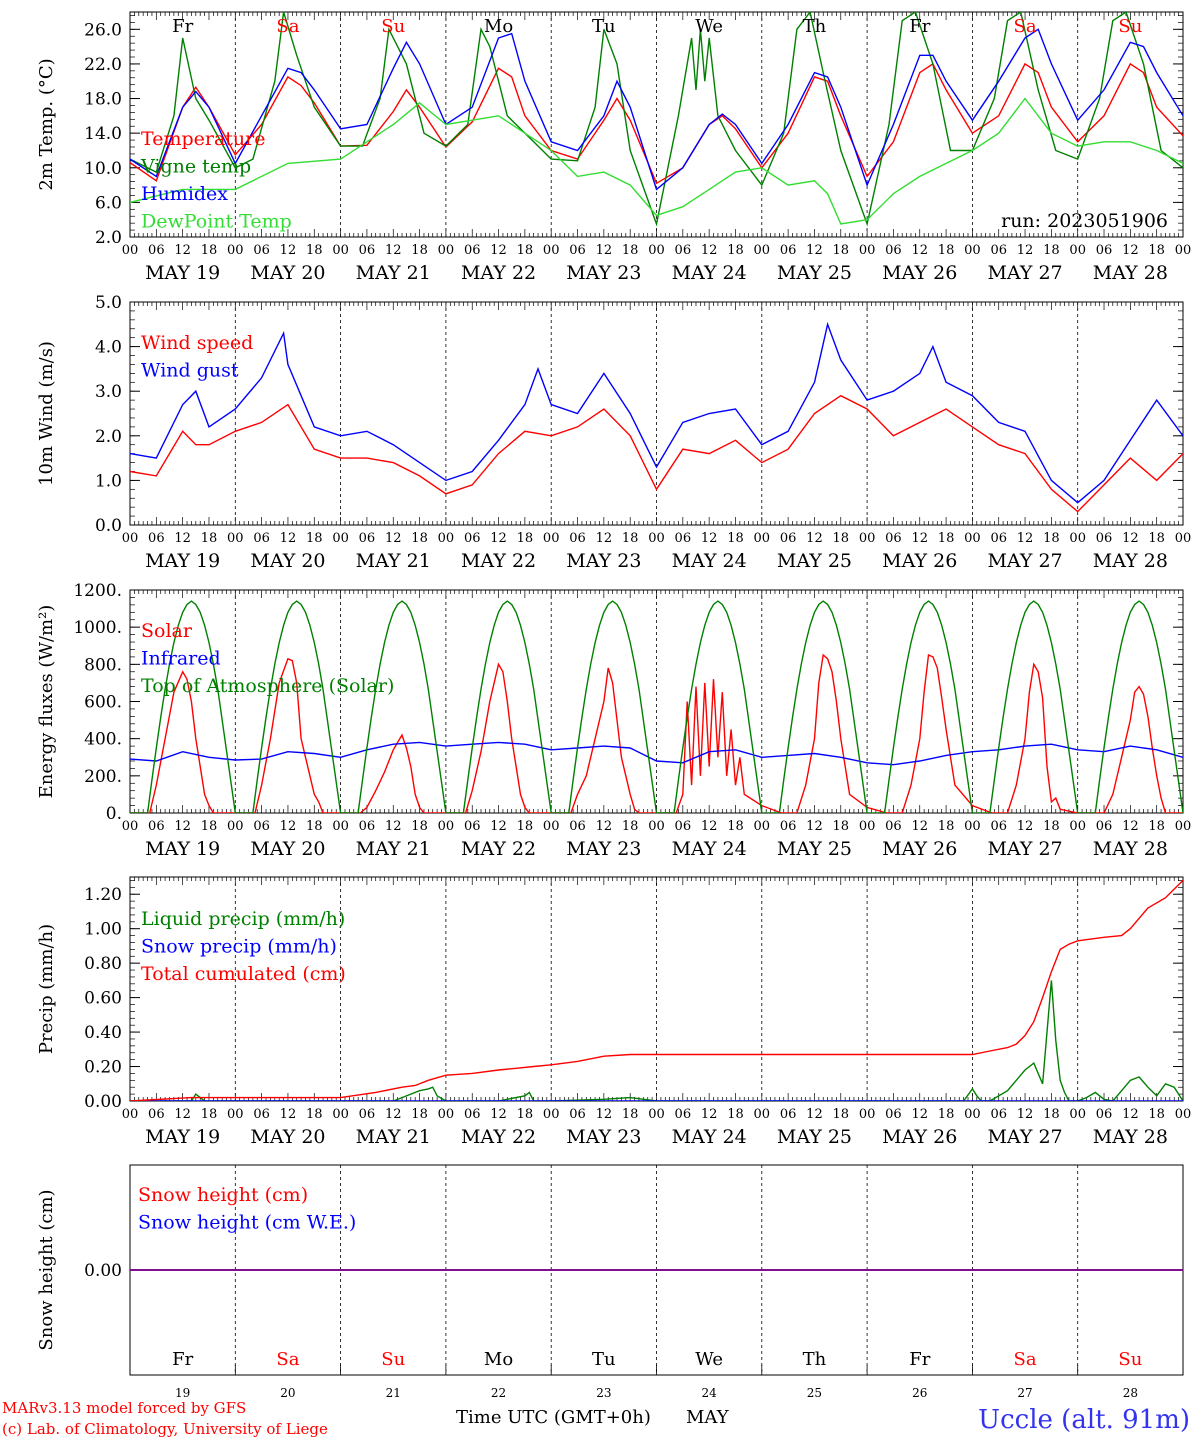 The width and height of the screenshot is (1194, 1440). I want to click on day-number-label: 26, so click(919, 1393).